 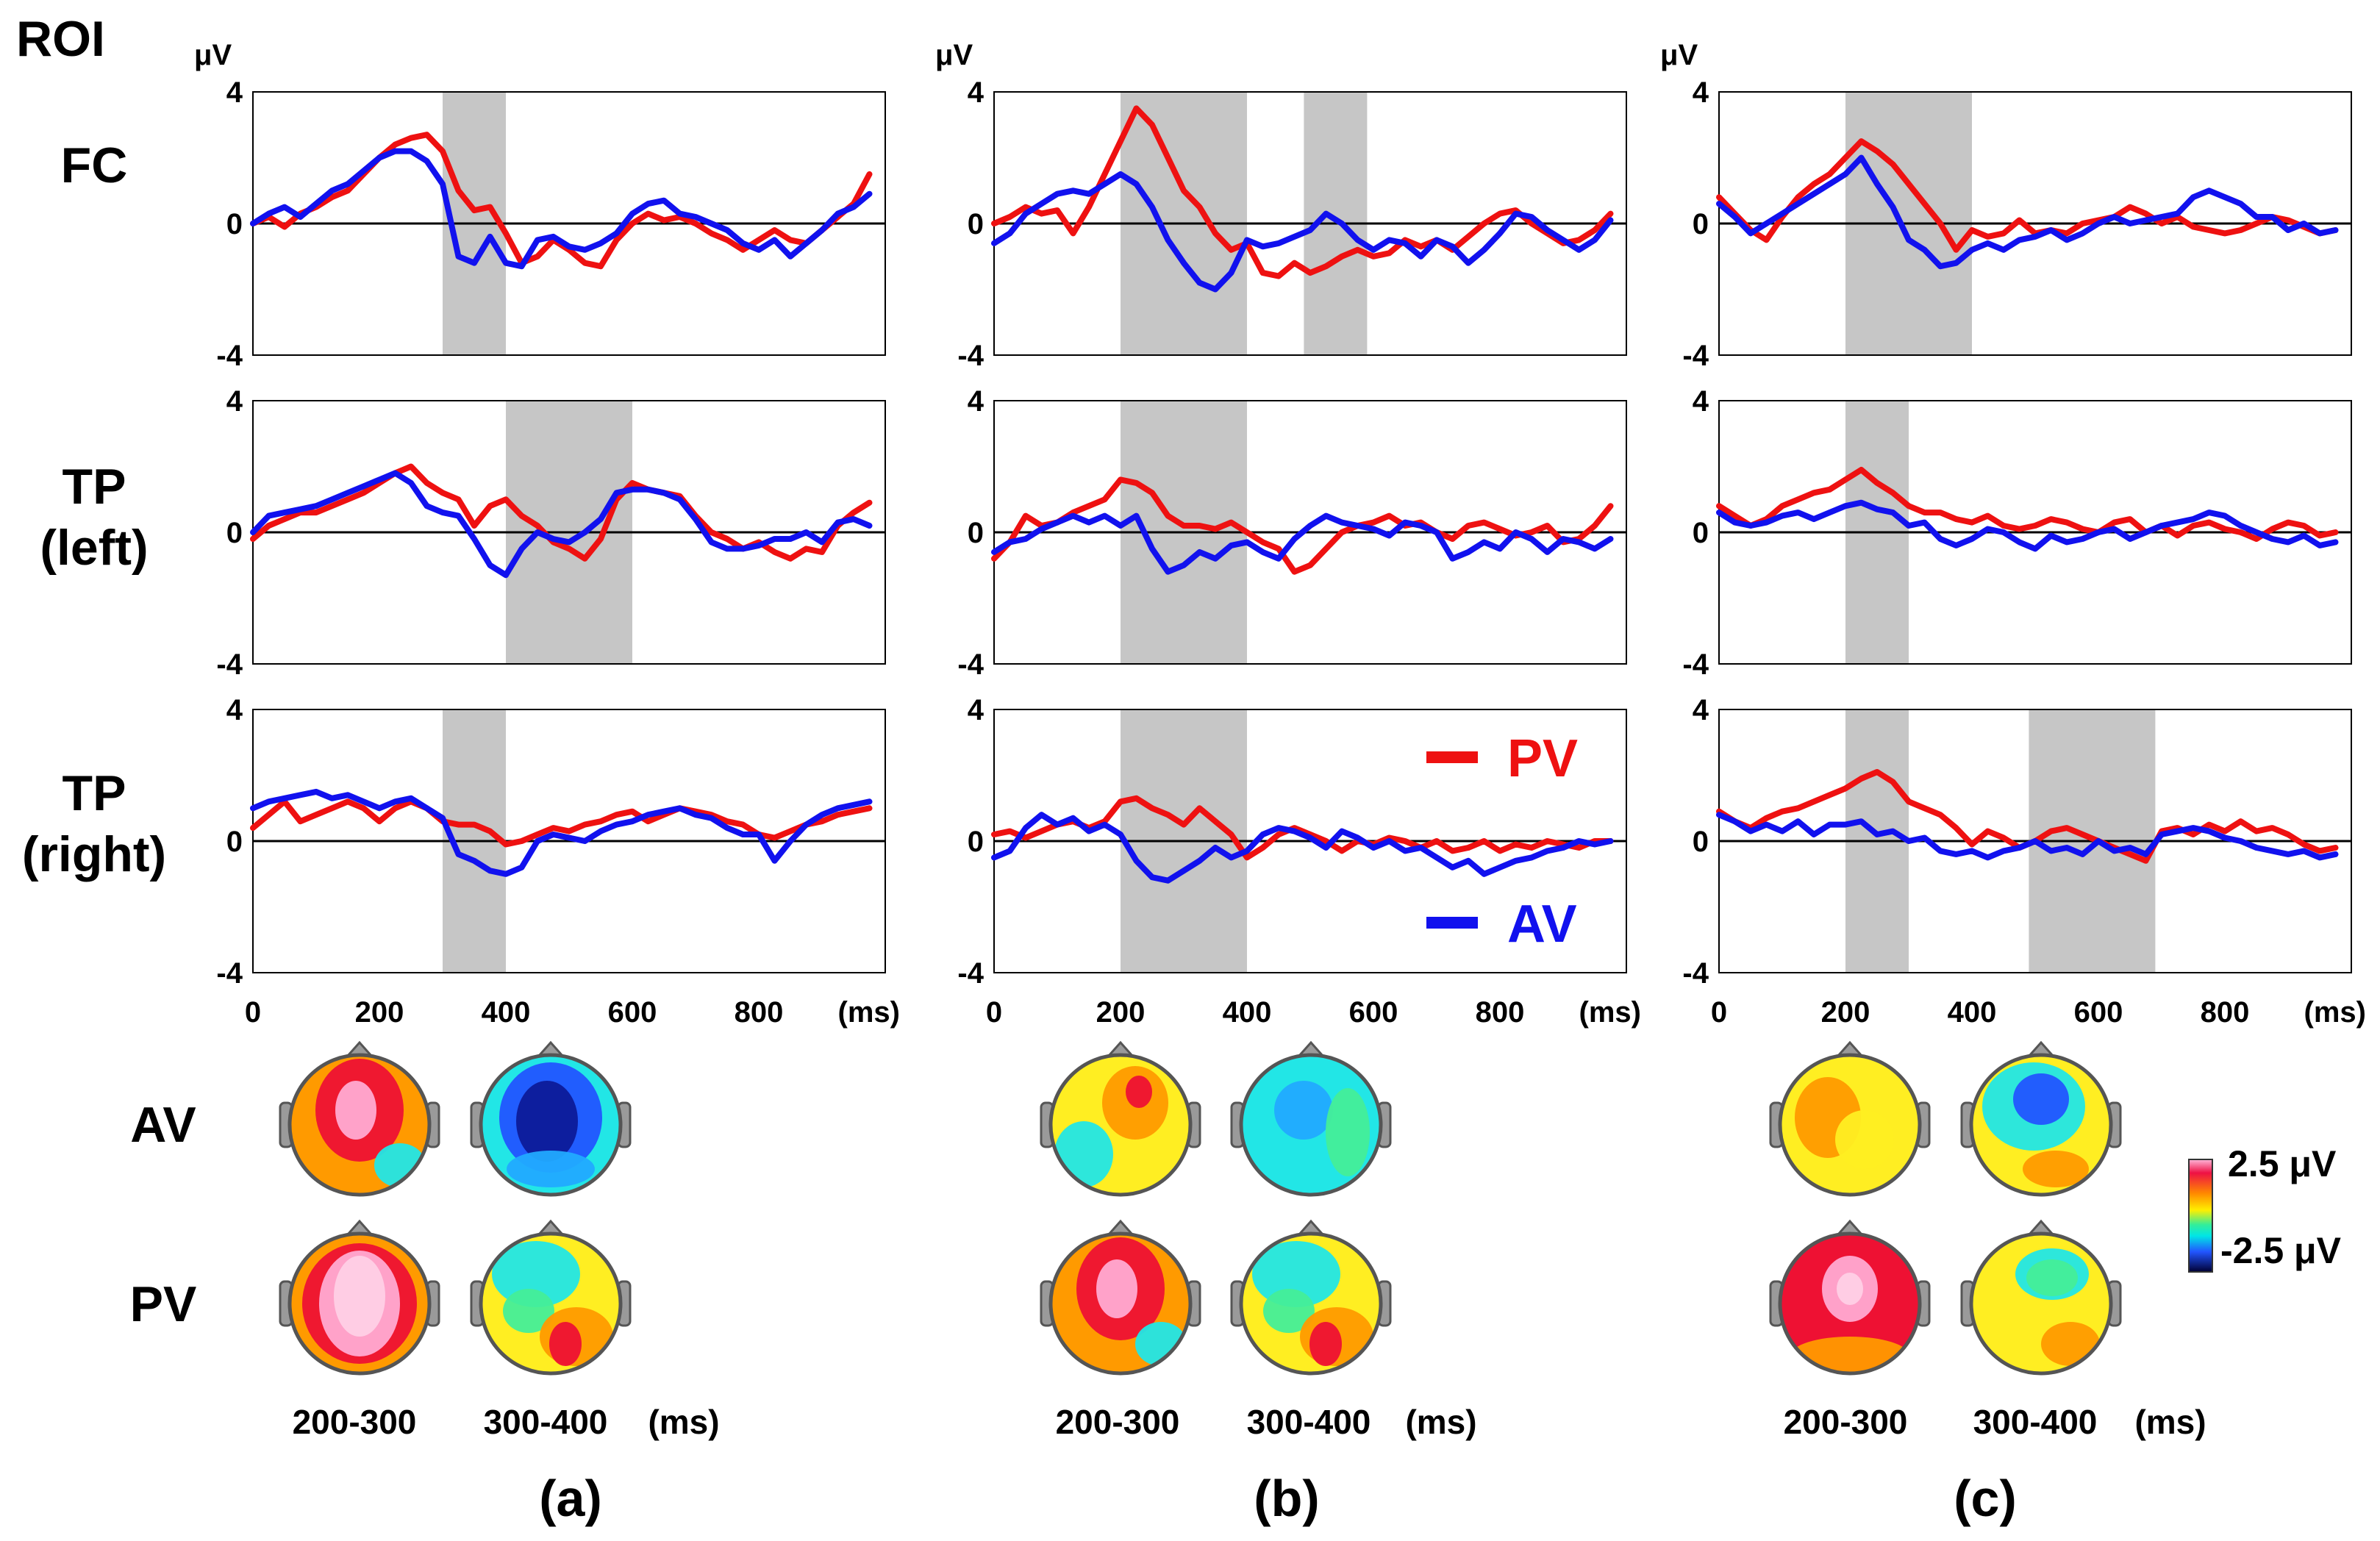 I want to click on colorbar-max-label: 2.5 μV, so click(x=2282, y=1163).